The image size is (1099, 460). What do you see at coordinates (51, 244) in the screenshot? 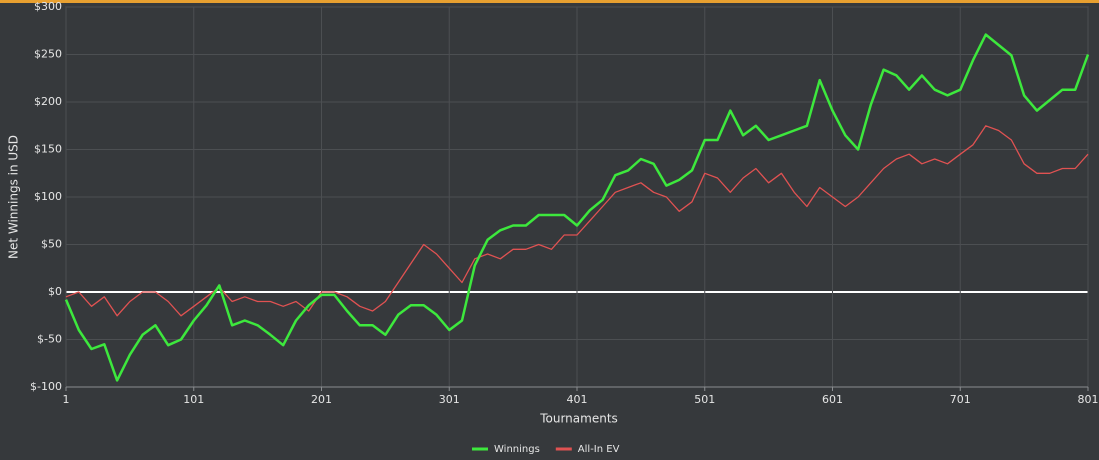
I see `y-tick-label: $50` at bounding box center [51, 244].